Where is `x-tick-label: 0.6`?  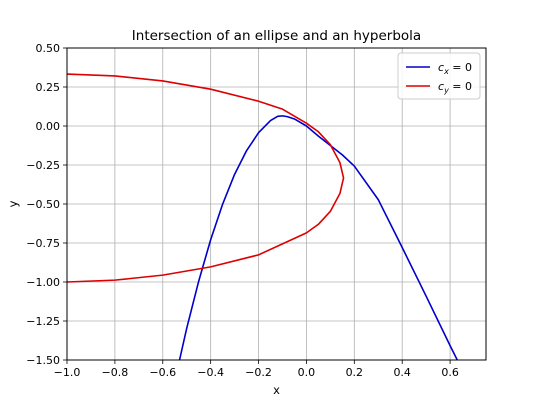
x-tick-label: 0.6 is located at coordinates (450, 372).